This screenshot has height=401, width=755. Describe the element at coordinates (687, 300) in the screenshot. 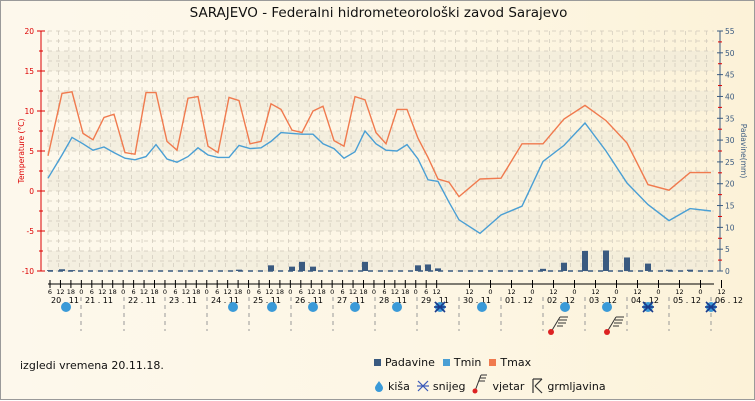

I see `date-label: 05 . 12` at that location.